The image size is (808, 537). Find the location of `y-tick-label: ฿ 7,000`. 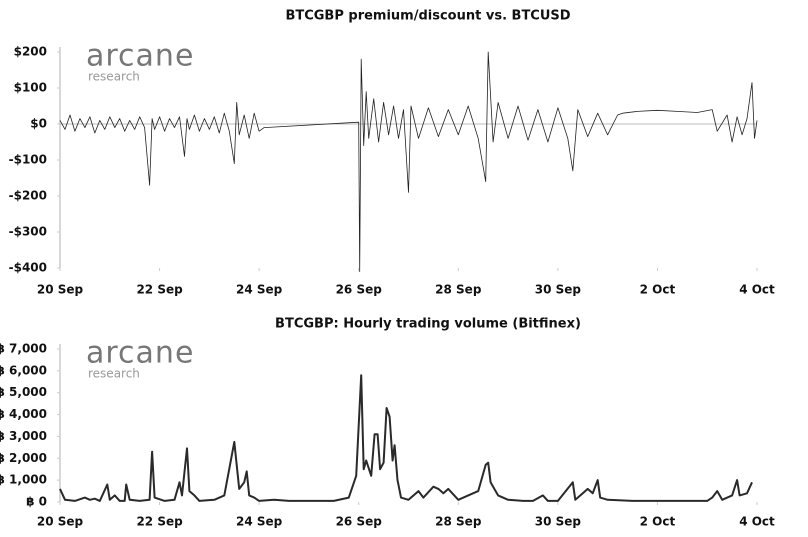

y-tick-label: ฿ 7,000 is located at coordinates (23, 349).